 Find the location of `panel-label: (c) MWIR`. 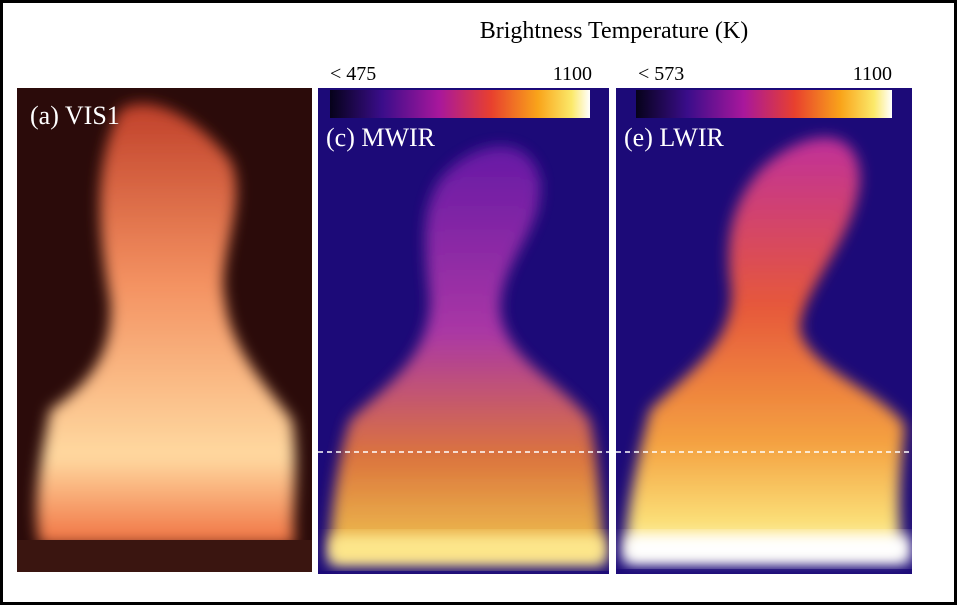

panel-label: (c) MWIR is located at coordinates (381, 137).